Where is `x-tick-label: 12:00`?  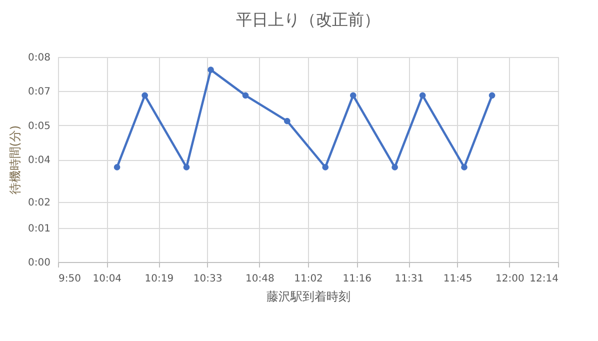 x-tick-label: 12:00 is located at coordinates (509, 279).